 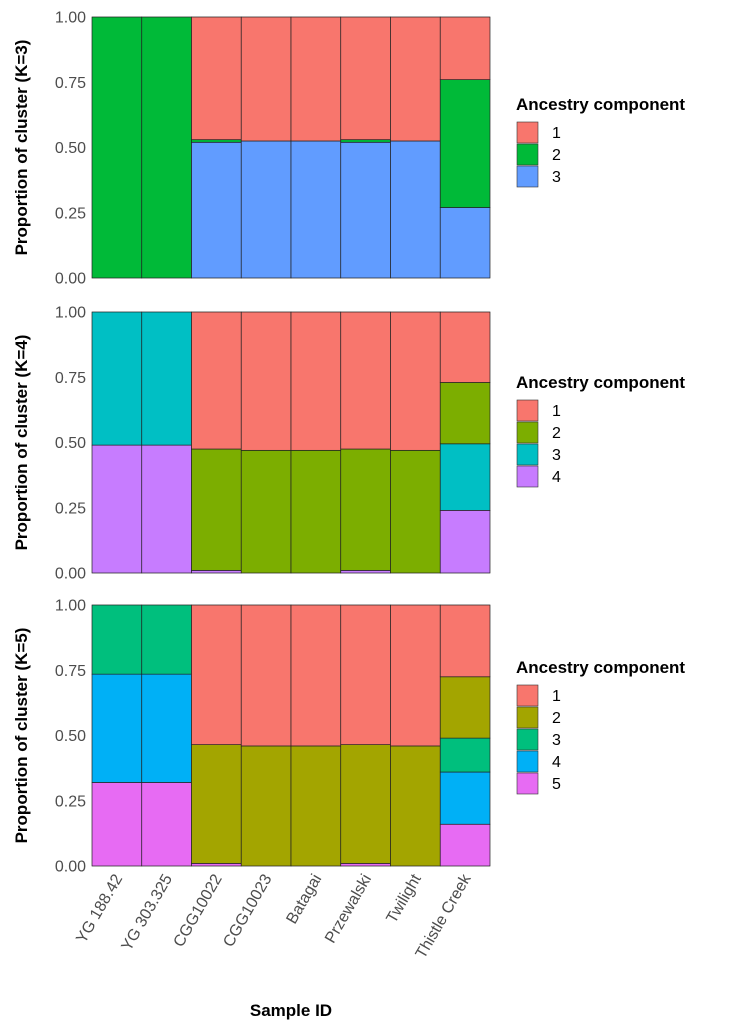 I want to click on x-tick-label: CGG10023, so click(x=247, y=910).